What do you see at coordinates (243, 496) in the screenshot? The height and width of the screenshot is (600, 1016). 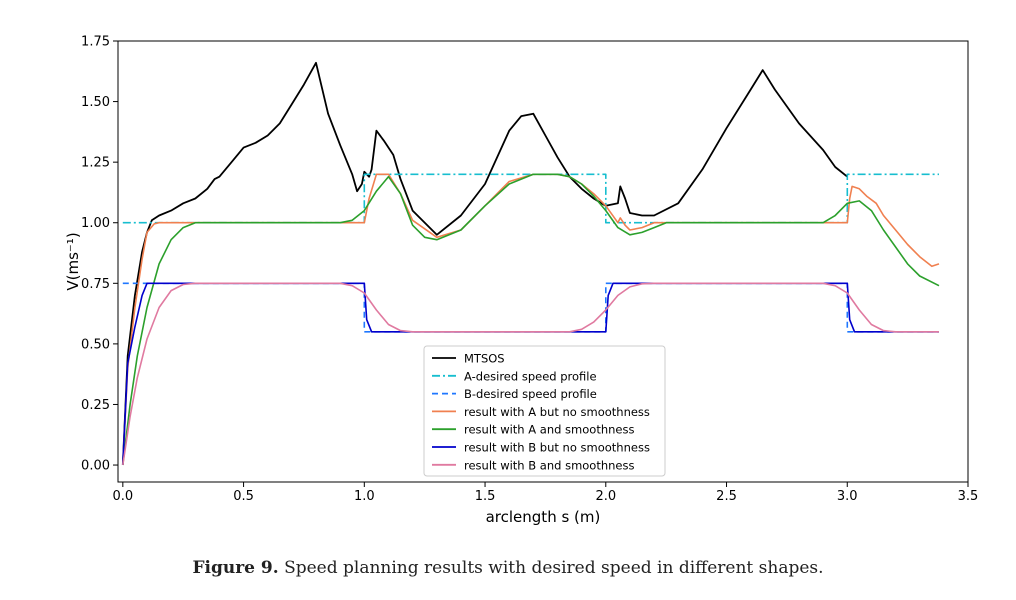 I see `x-tick-label: 0.5` at bounding box center [243, 496].